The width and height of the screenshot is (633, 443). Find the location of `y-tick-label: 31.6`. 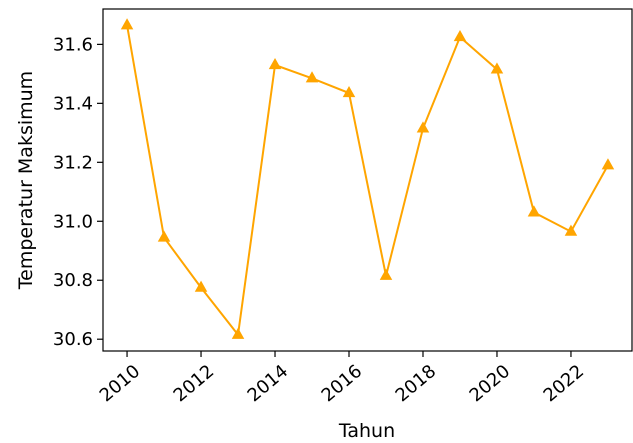

y-tick-label: 31.6 is located at coordinates (73, 44).